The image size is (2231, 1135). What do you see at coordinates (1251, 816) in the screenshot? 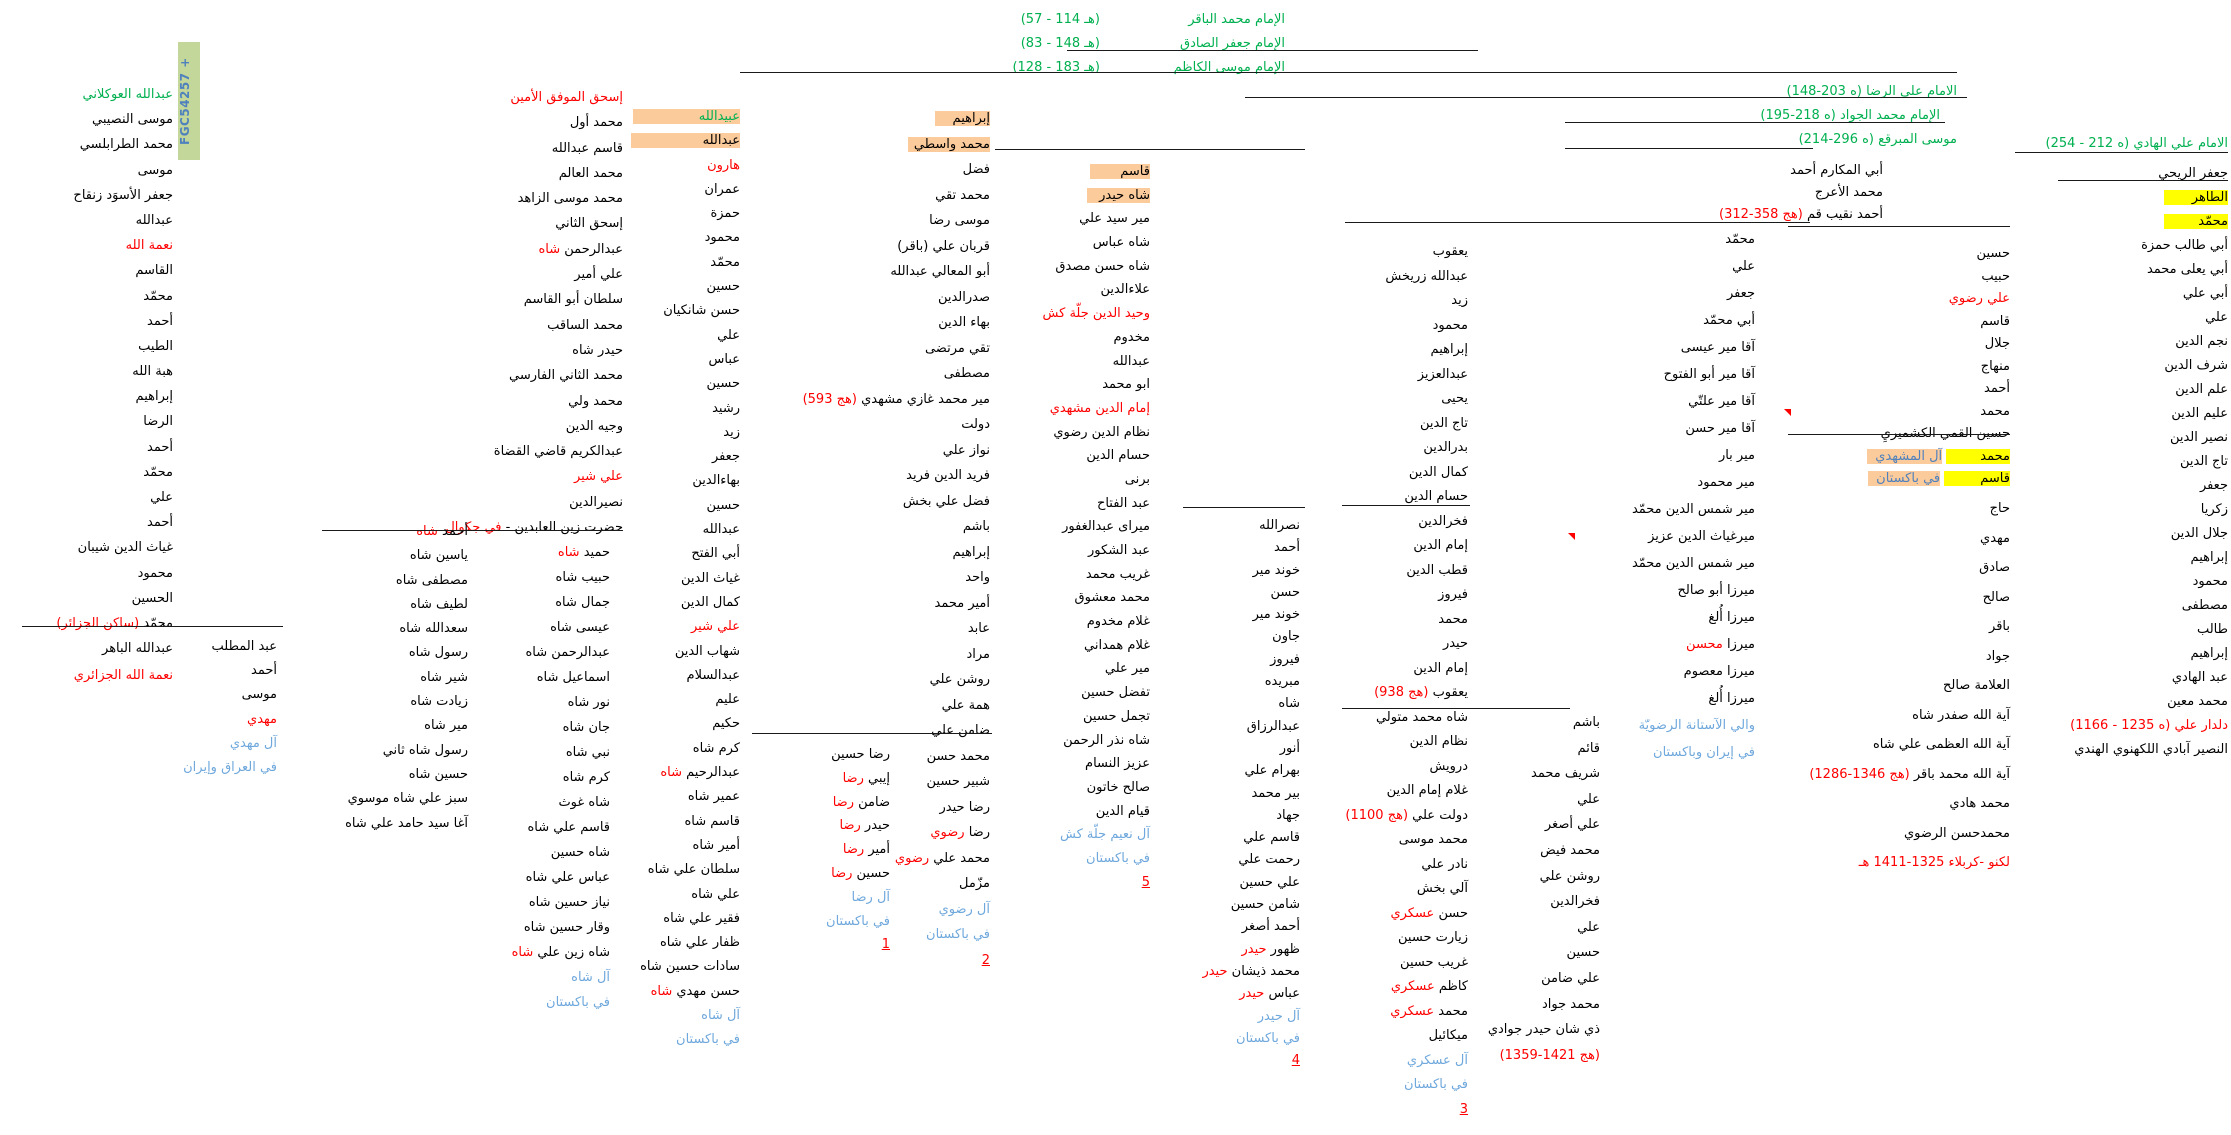
I see `person-cell: جهاد` at bounding box center [1251, 816].